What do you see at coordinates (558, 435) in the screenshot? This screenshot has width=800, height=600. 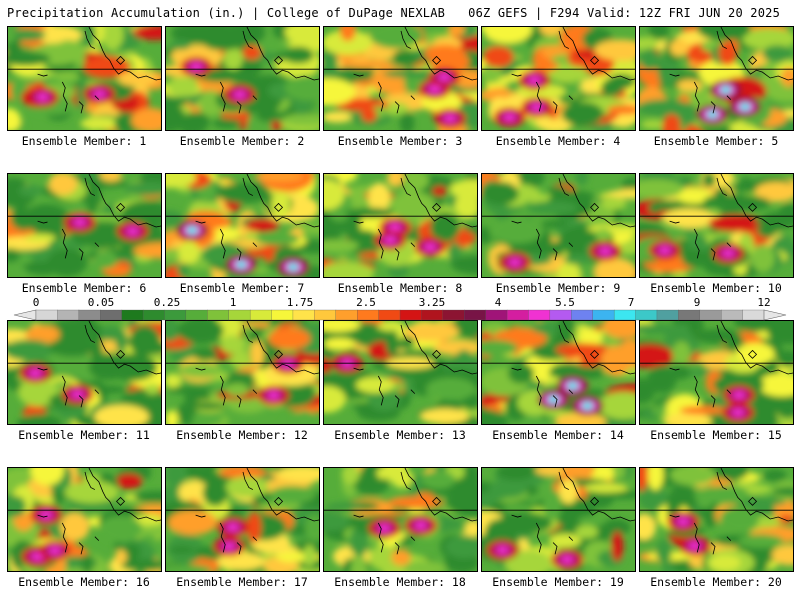 I see `ensemble-member-label: Ensemble Member: 14` at bounding box center [558, 435].